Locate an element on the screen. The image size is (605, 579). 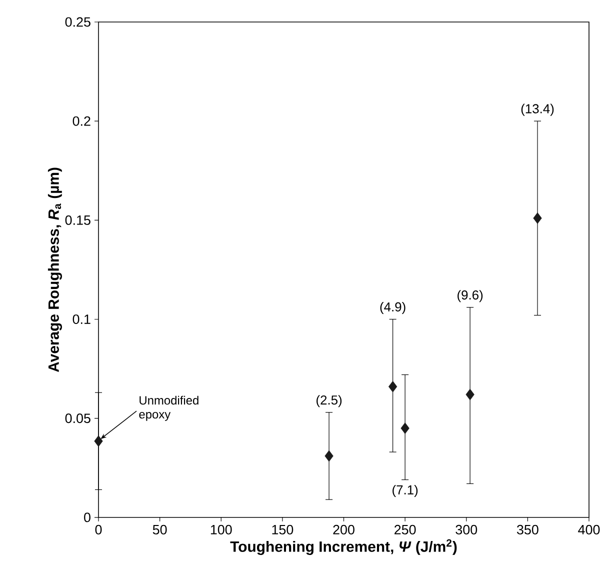
y-tick-label: 0.05 is located at coordinates (77, 419).